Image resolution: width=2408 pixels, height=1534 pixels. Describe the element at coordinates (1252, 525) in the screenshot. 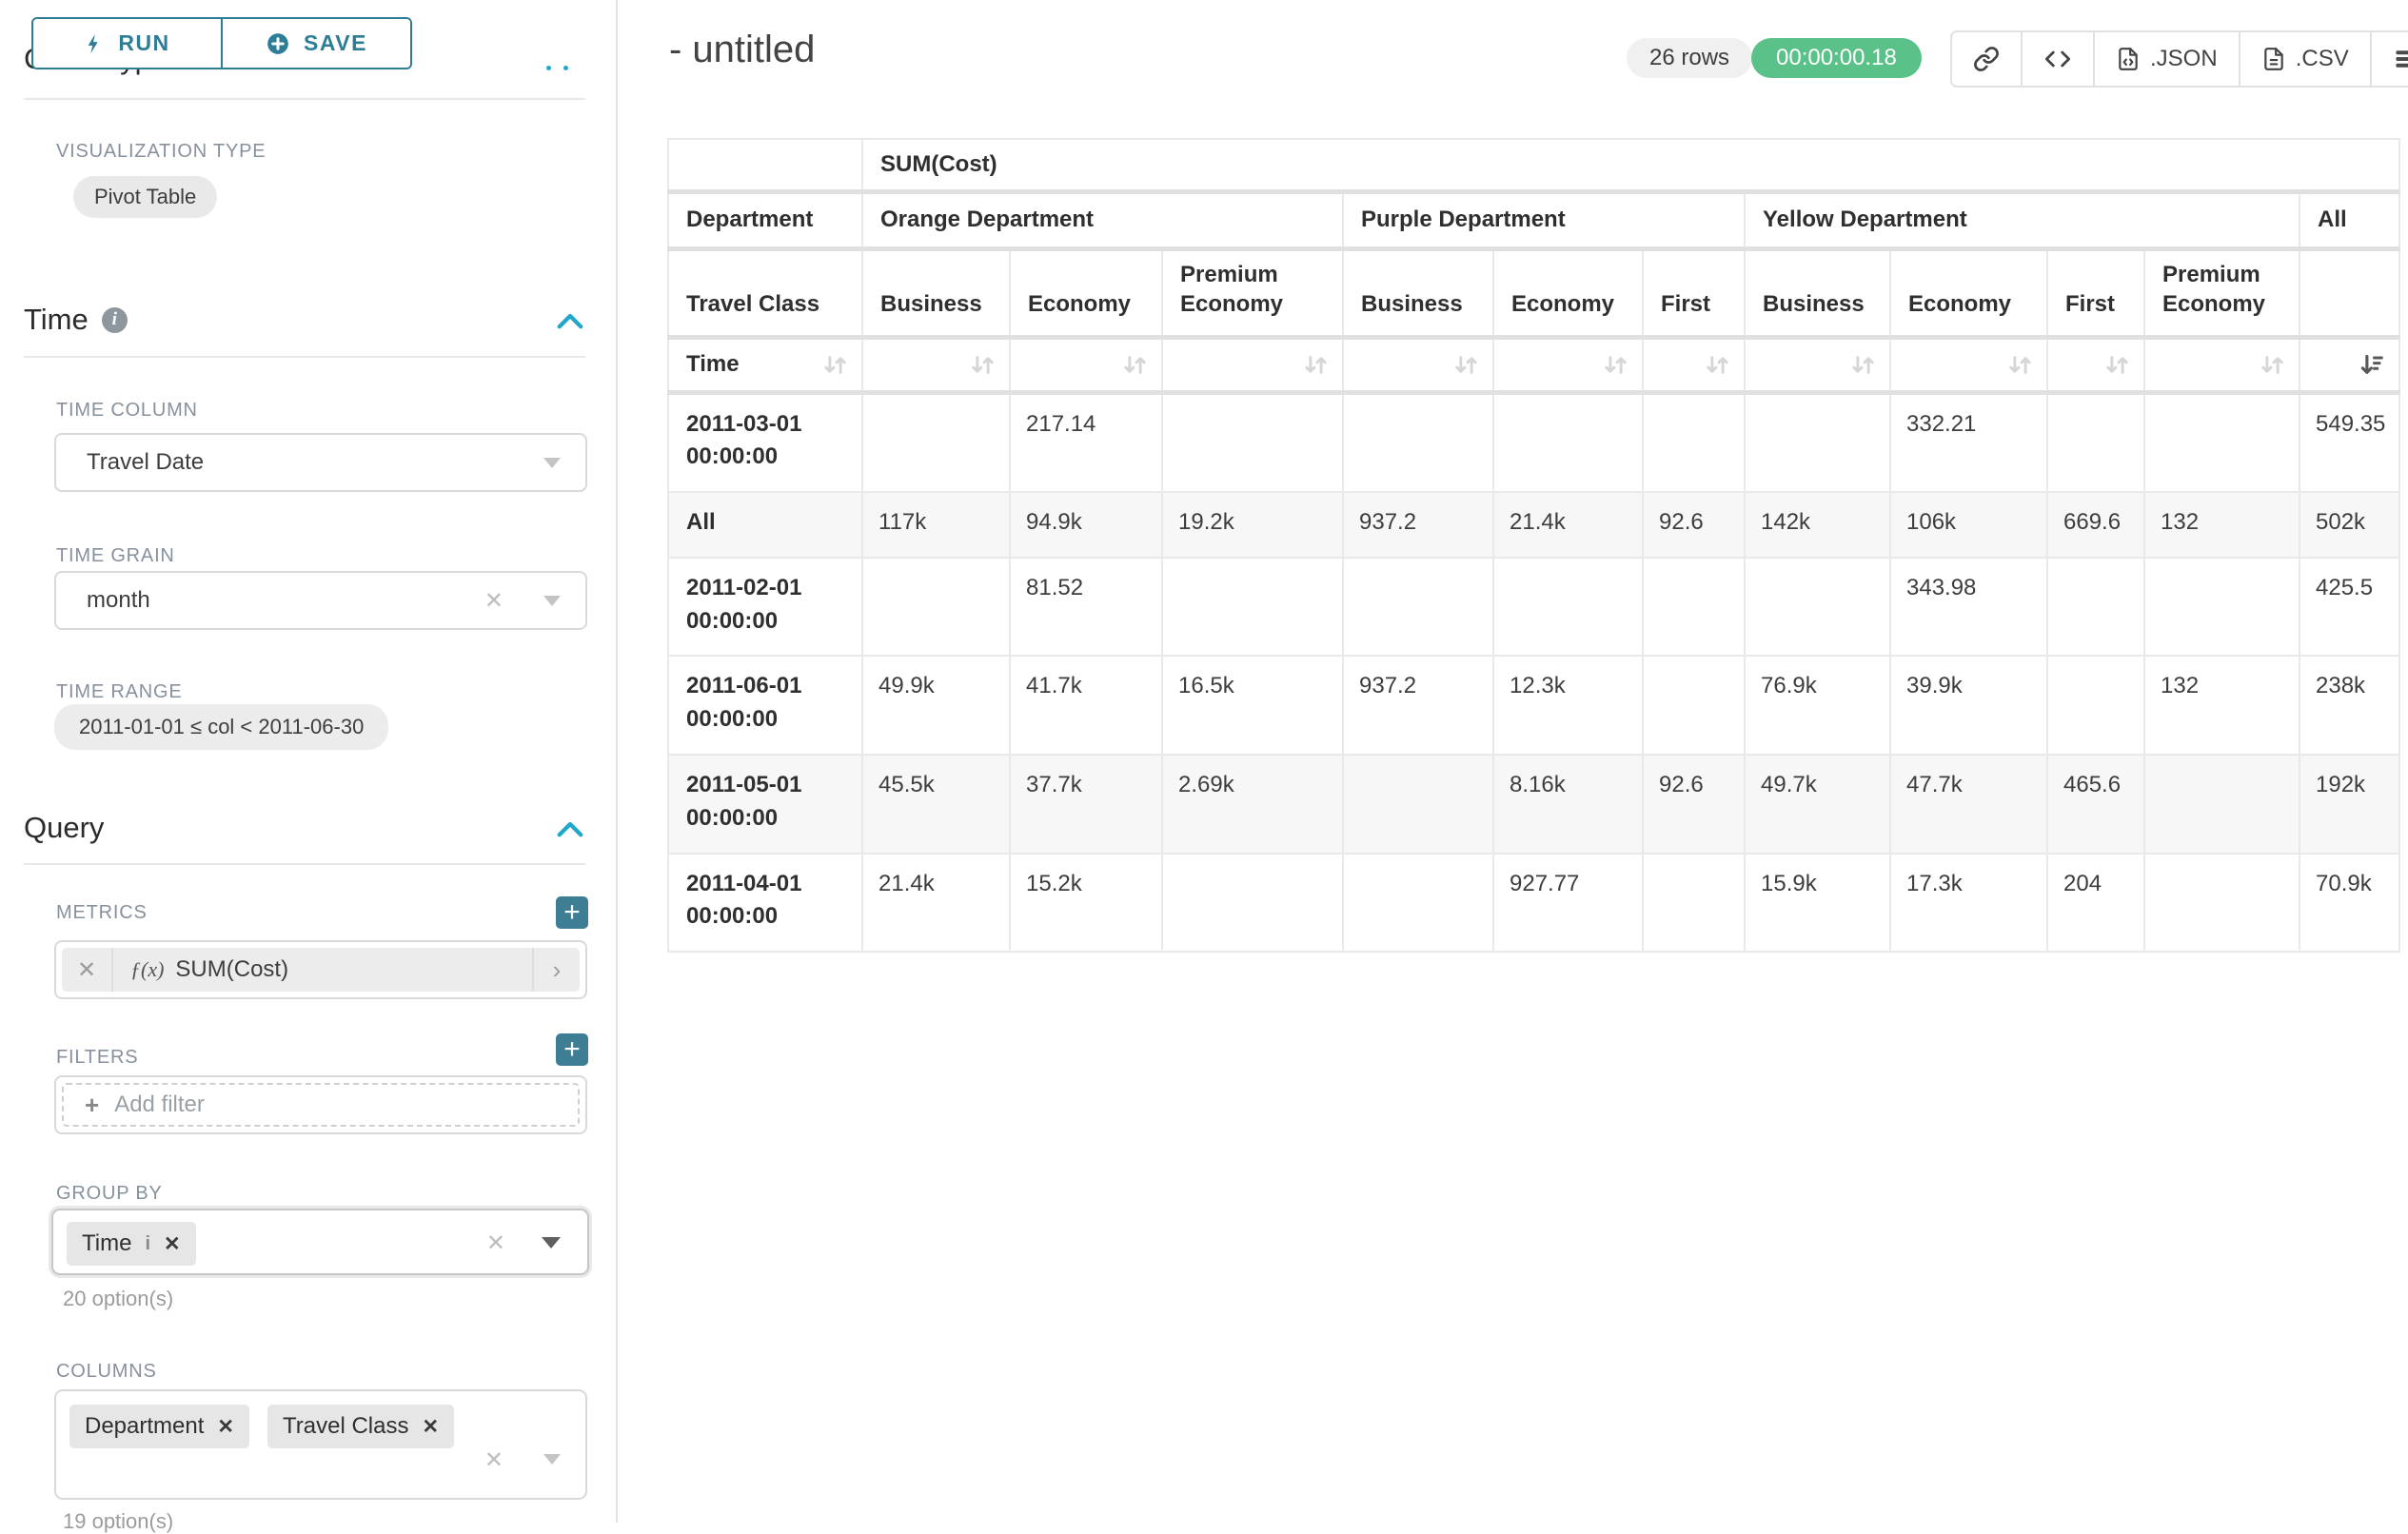

I see `value-cell: 19.2k` at that location.